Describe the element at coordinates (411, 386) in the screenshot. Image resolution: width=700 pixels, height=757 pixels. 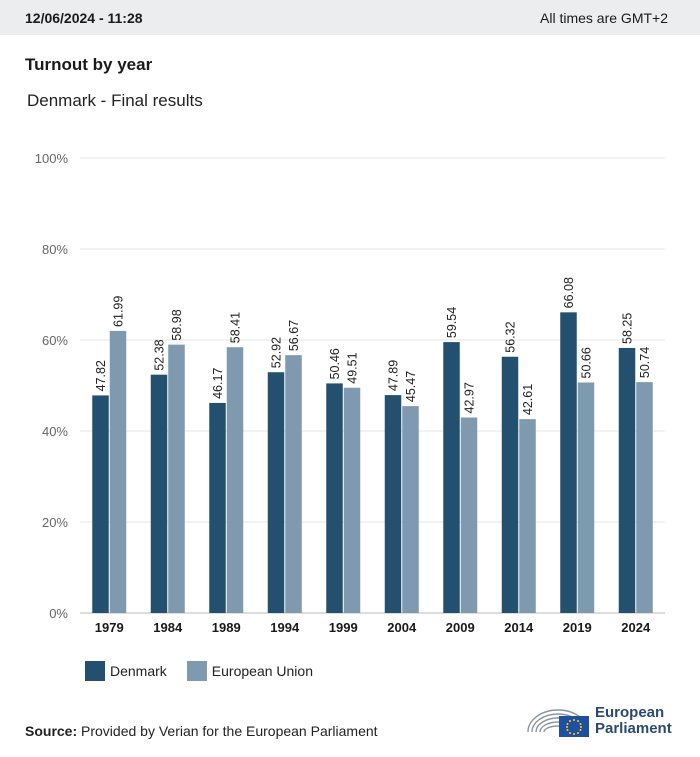
I see `data-label: 45.47` at that location.